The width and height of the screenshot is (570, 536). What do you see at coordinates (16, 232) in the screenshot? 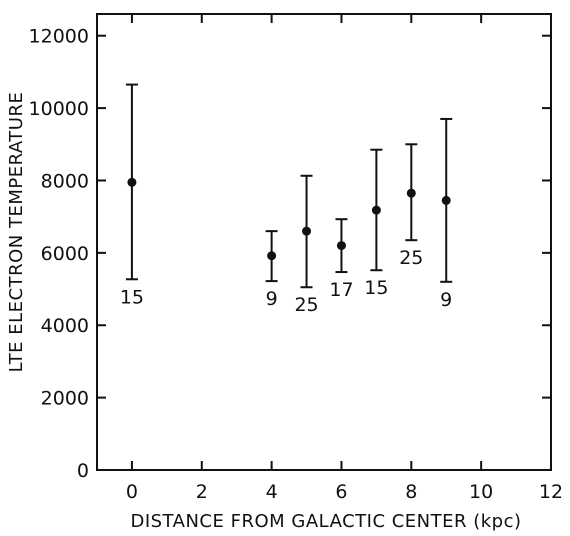
I see `y-axis-label: LTE ELECTRON TEMPERATURE` at bounding box center [16, 232].